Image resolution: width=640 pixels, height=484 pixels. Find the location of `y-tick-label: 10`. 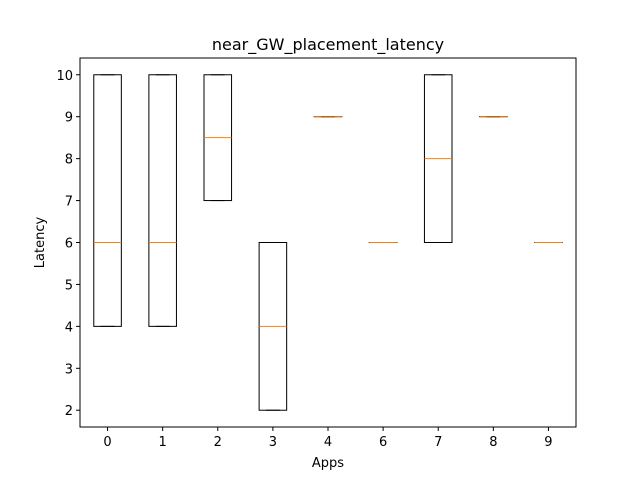

y-tick-label: 10 is located at coordinates (64, 76).